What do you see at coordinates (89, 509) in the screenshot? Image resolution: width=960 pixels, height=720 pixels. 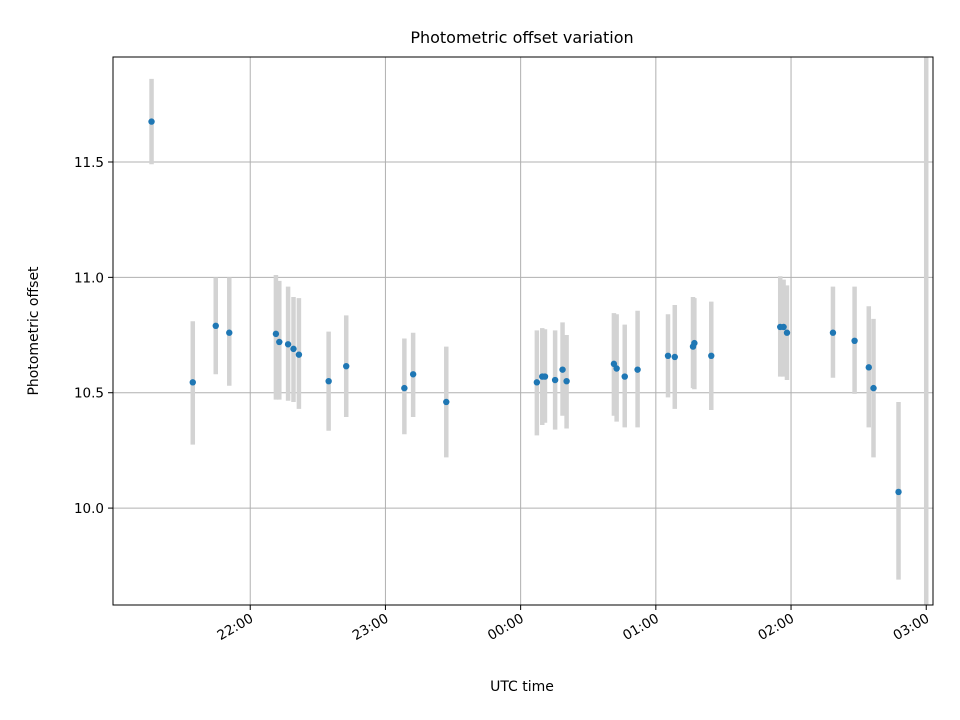 I see `y-tick-label: 10.0` at bounding box center [89, 509].